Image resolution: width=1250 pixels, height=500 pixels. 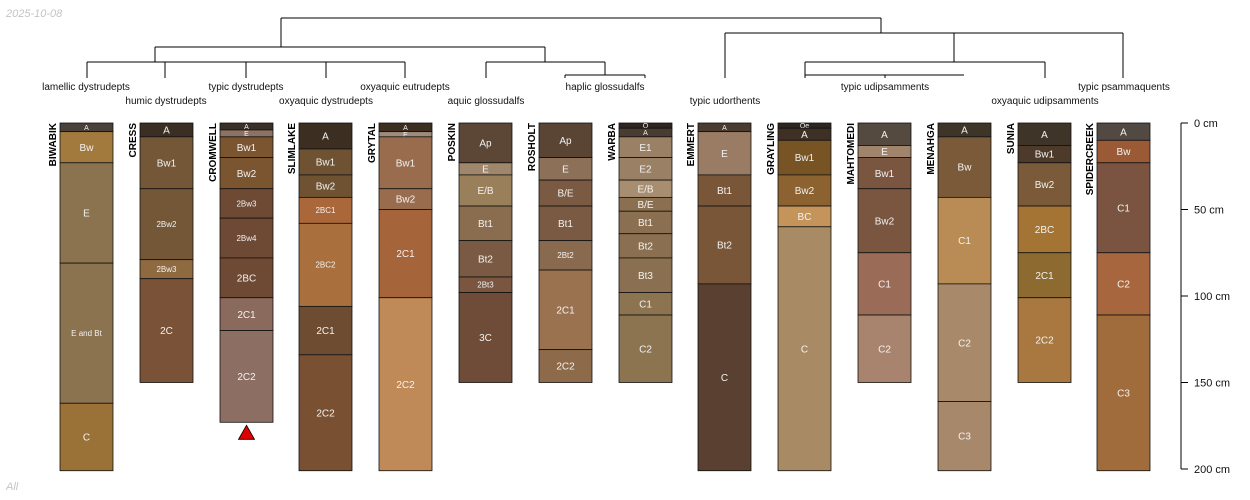 What do you see at coordinates (645, 148) in the screenshot?
I see `horizon-label: E1` at bounding box center [645, 148].